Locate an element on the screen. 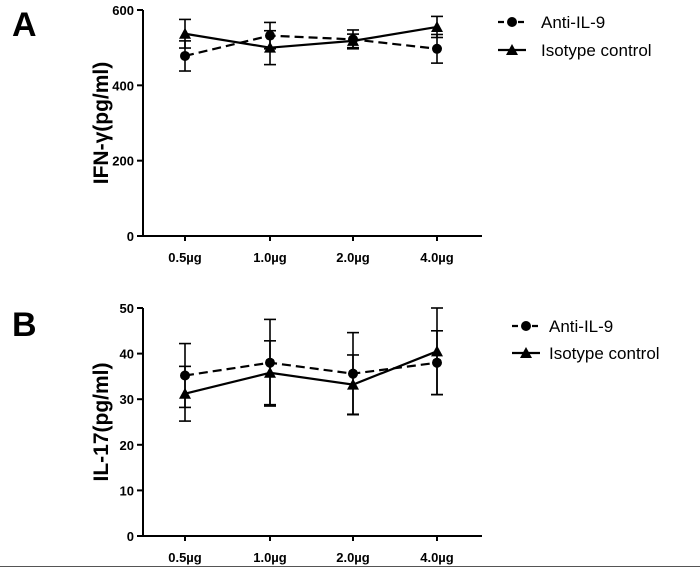 The width and height of the screenshot is (700, 573). panel-label: A is located at coordinates (24, 25).